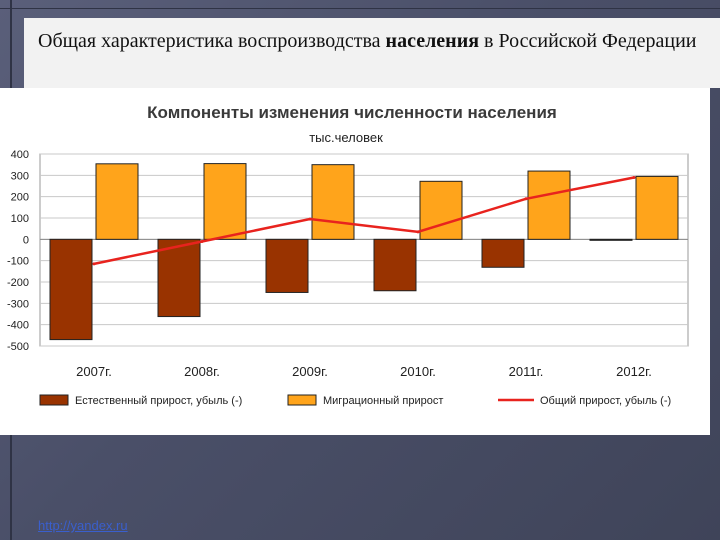 This screenshot has height=540, width=720. I want to click on legend-label: Миграционный прирост, so click(383, 401).